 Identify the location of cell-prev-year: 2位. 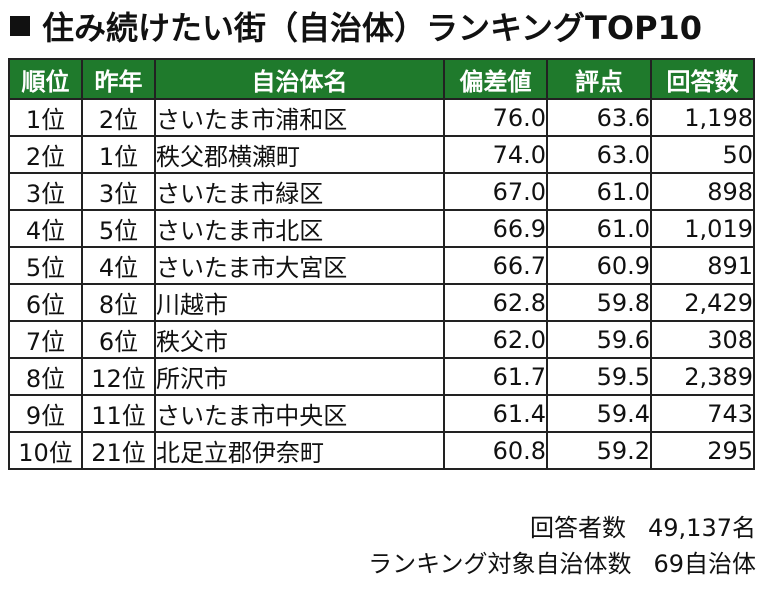
(118, 117).